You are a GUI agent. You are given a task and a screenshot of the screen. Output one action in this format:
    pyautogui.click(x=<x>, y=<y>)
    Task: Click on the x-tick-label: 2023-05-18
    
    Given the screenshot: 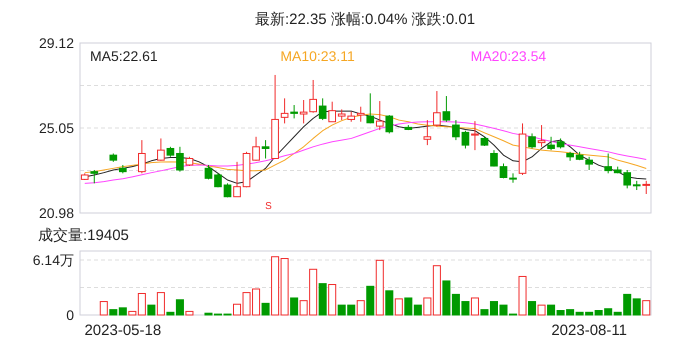 What is the action you would take?
    pyautogui.click(x=123, y=330)
    